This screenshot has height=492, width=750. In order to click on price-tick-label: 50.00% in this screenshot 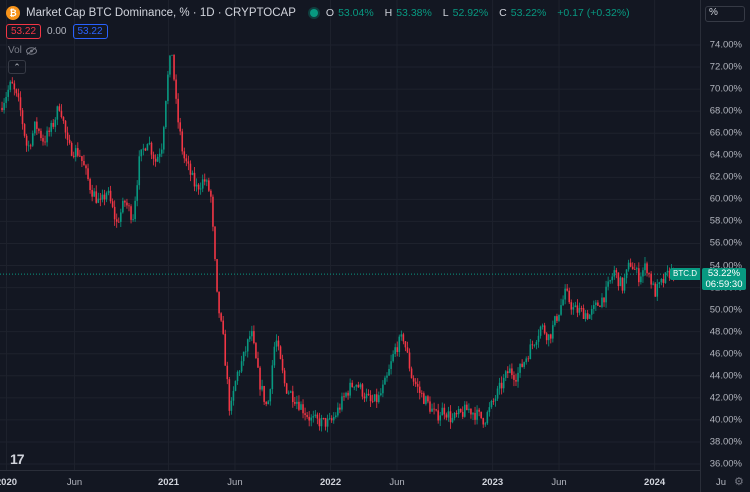, I will do `click(725, 310)`.